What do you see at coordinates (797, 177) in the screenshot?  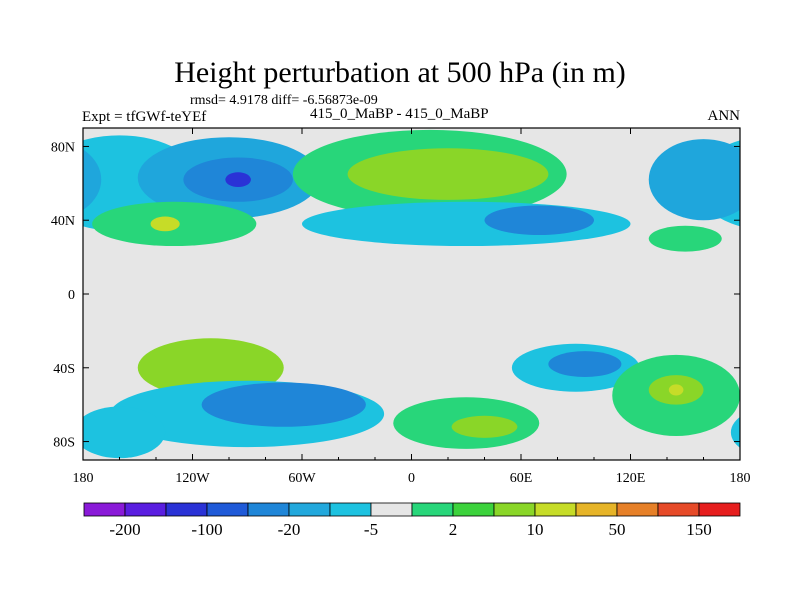 I see `contour-north-low-west` at bounding box center [797, 177].